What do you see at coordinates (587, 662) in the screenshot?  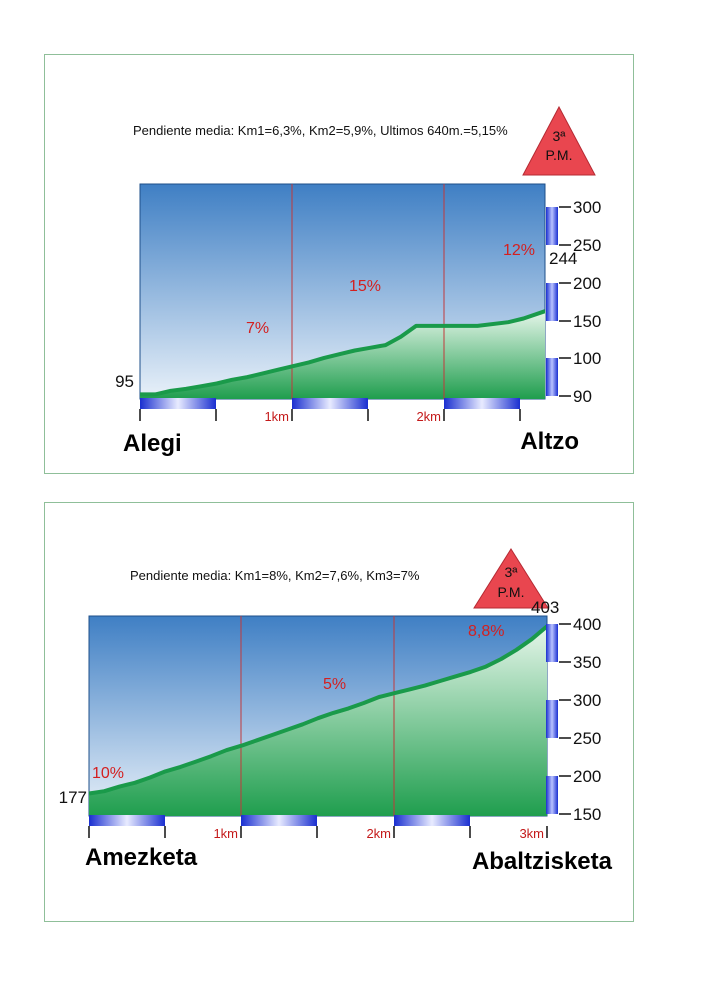 I see `y-tick-label: 350` at bounding box center [587, 662].